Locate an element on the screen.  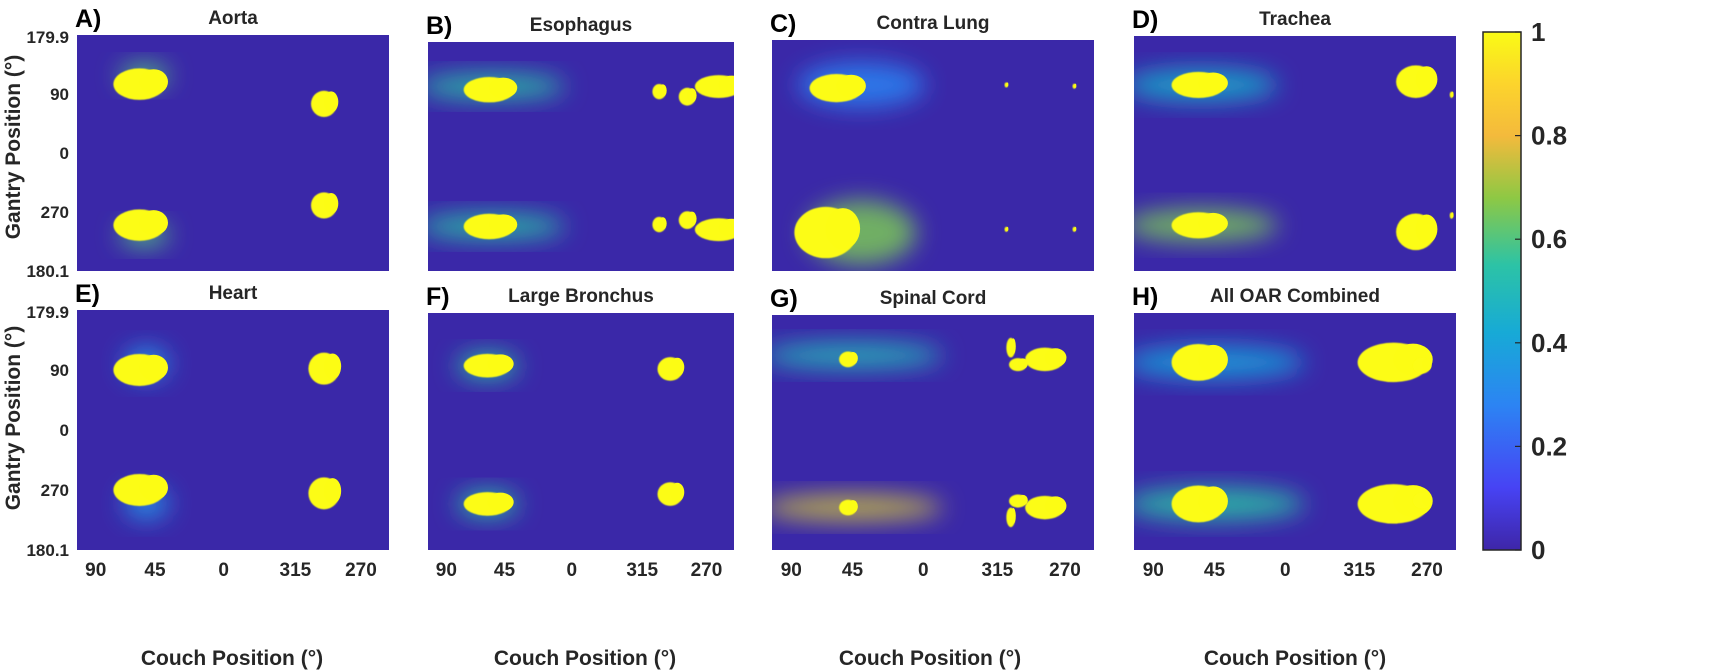
heatmap-glow is located at coordinates (857, 355).